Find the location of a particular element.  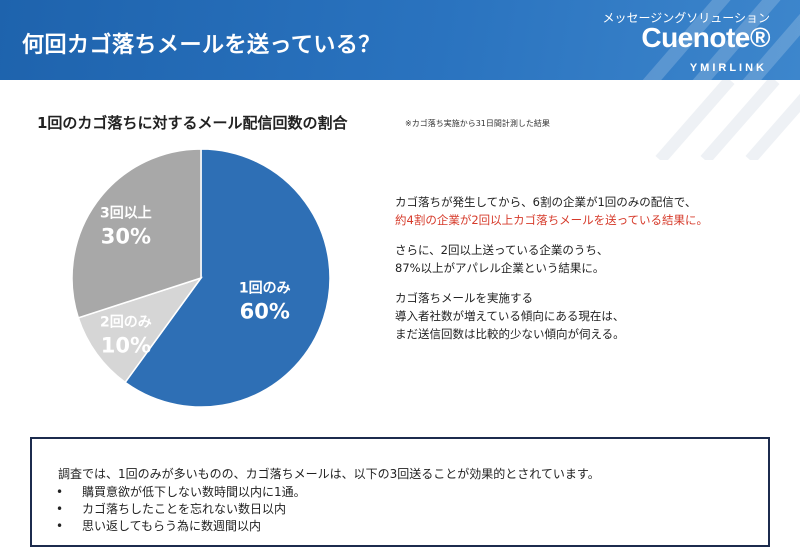

description-line: カゴ落ちが発生してから、6割の企業が1回のみの配信で、 is located at coordinates (546, 202).